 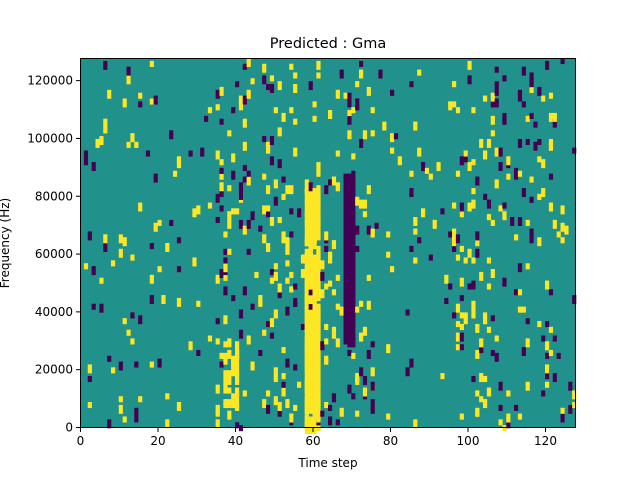 What do you see at coordinates (327, 463) in the screenshot?
I see `x-axis-label: Time step` at bounding box center [327, 463].